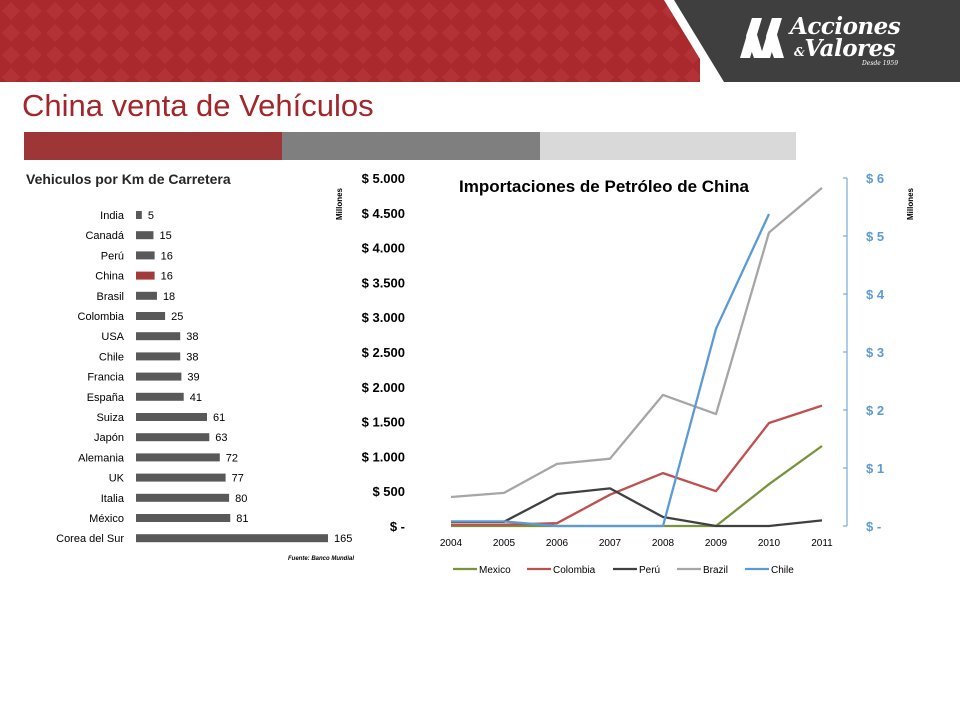 The width and height of the screenshot is (960, 720). I want to click on category-label: Corea del Sur, so click(90, 539).